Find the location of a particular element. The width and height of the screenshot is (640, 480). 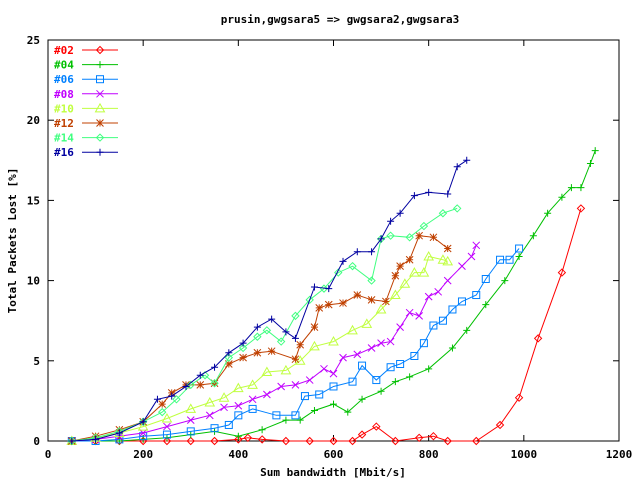

y-tick-label-5: 25 is located at coordinates (33, 40).